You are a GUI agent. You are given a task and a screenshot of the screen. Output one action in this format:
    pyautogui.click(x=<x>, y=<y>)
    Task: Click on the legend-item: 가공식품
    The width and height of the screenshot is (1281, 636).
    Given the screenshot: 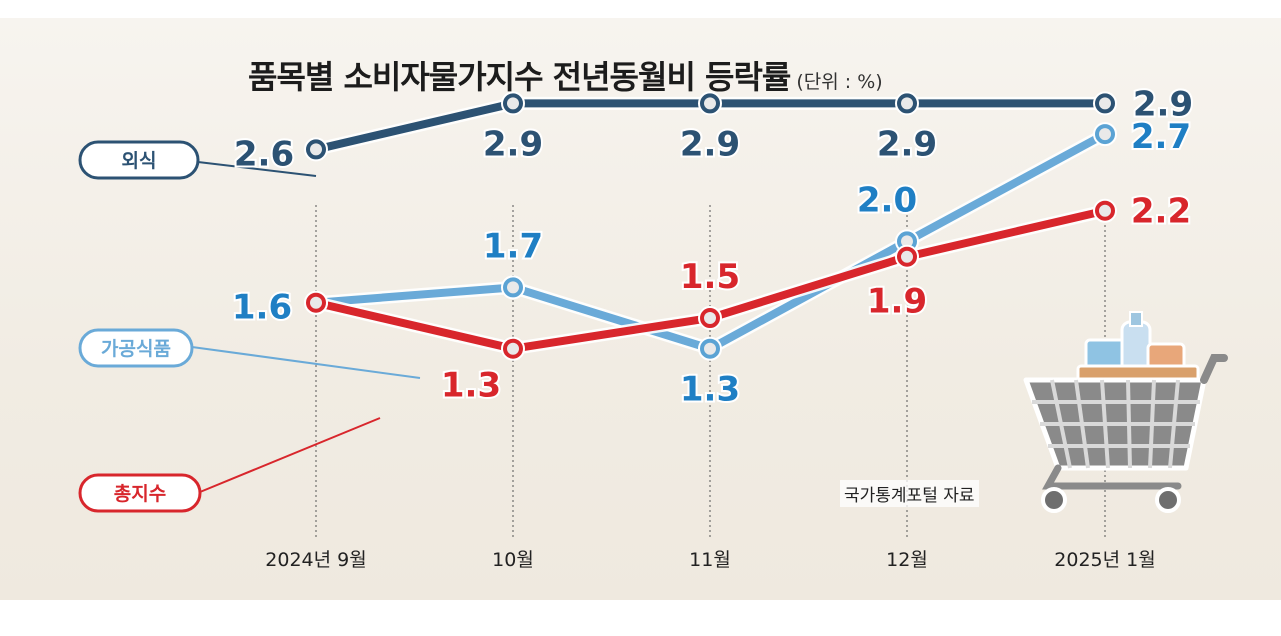 What is the action you would take?
    pyautogui.click(x=136, y=348)
    